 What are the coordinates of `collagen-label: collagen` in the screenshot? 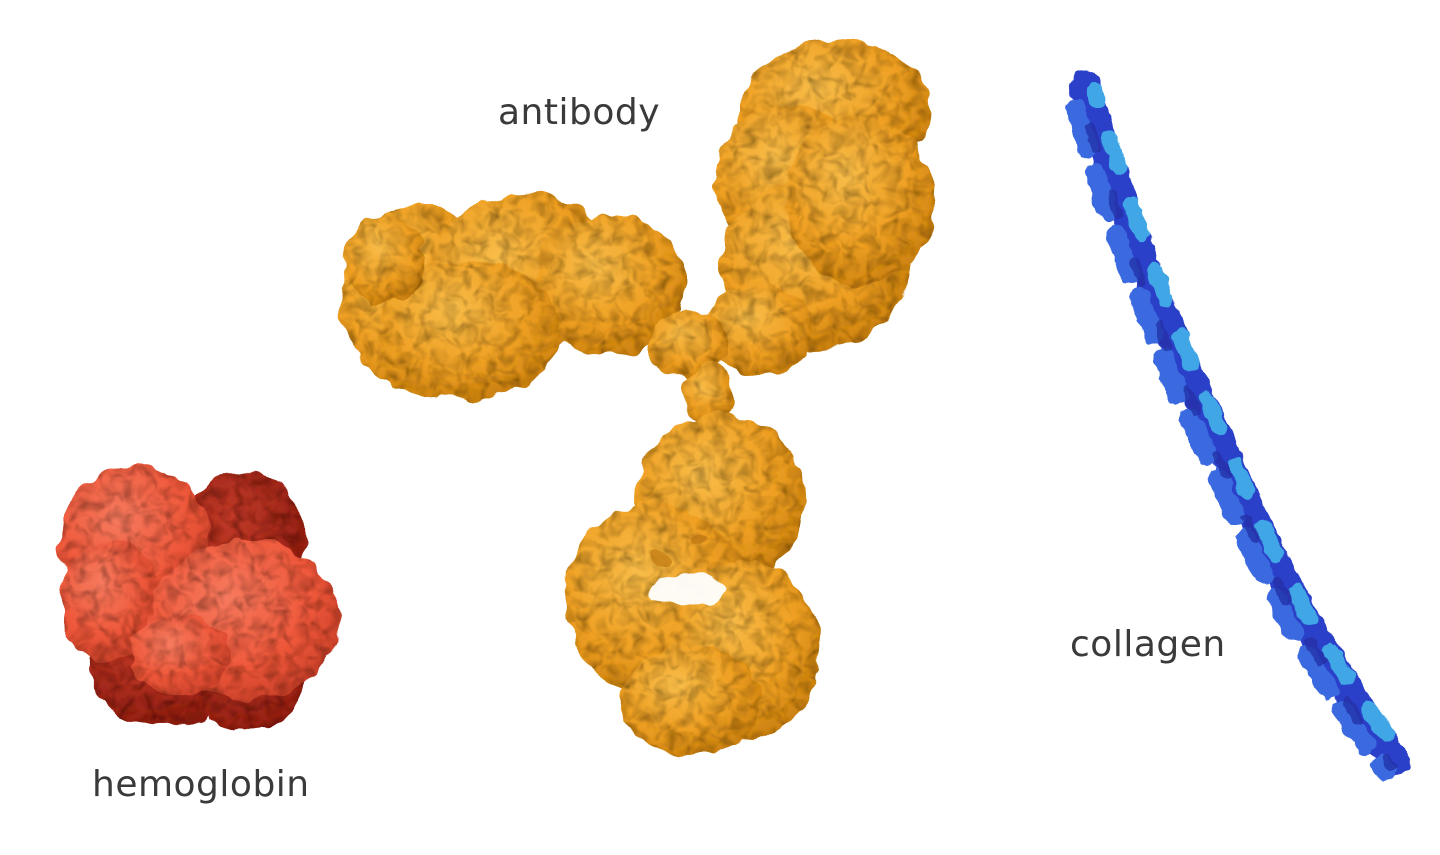 It's located at (1148, 644).